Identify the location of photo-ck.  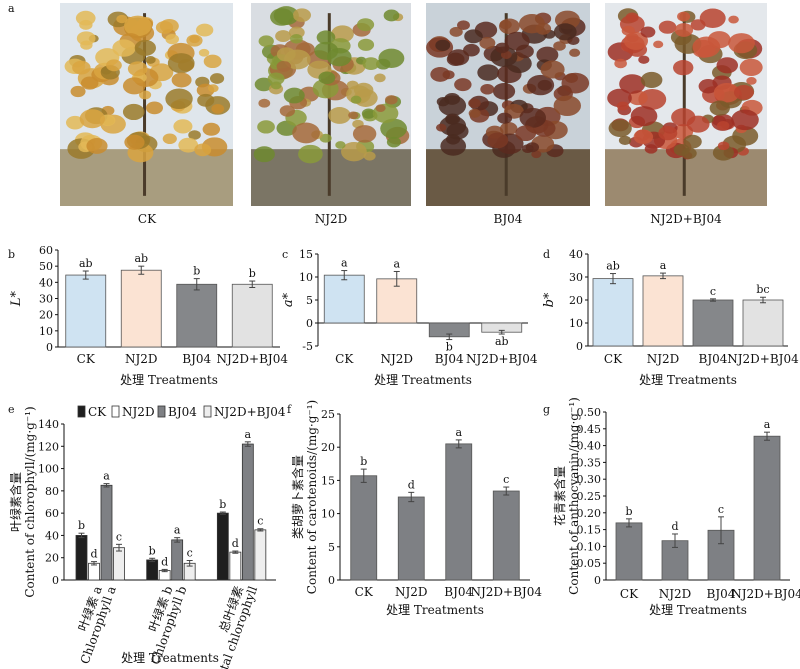
(146, 104).